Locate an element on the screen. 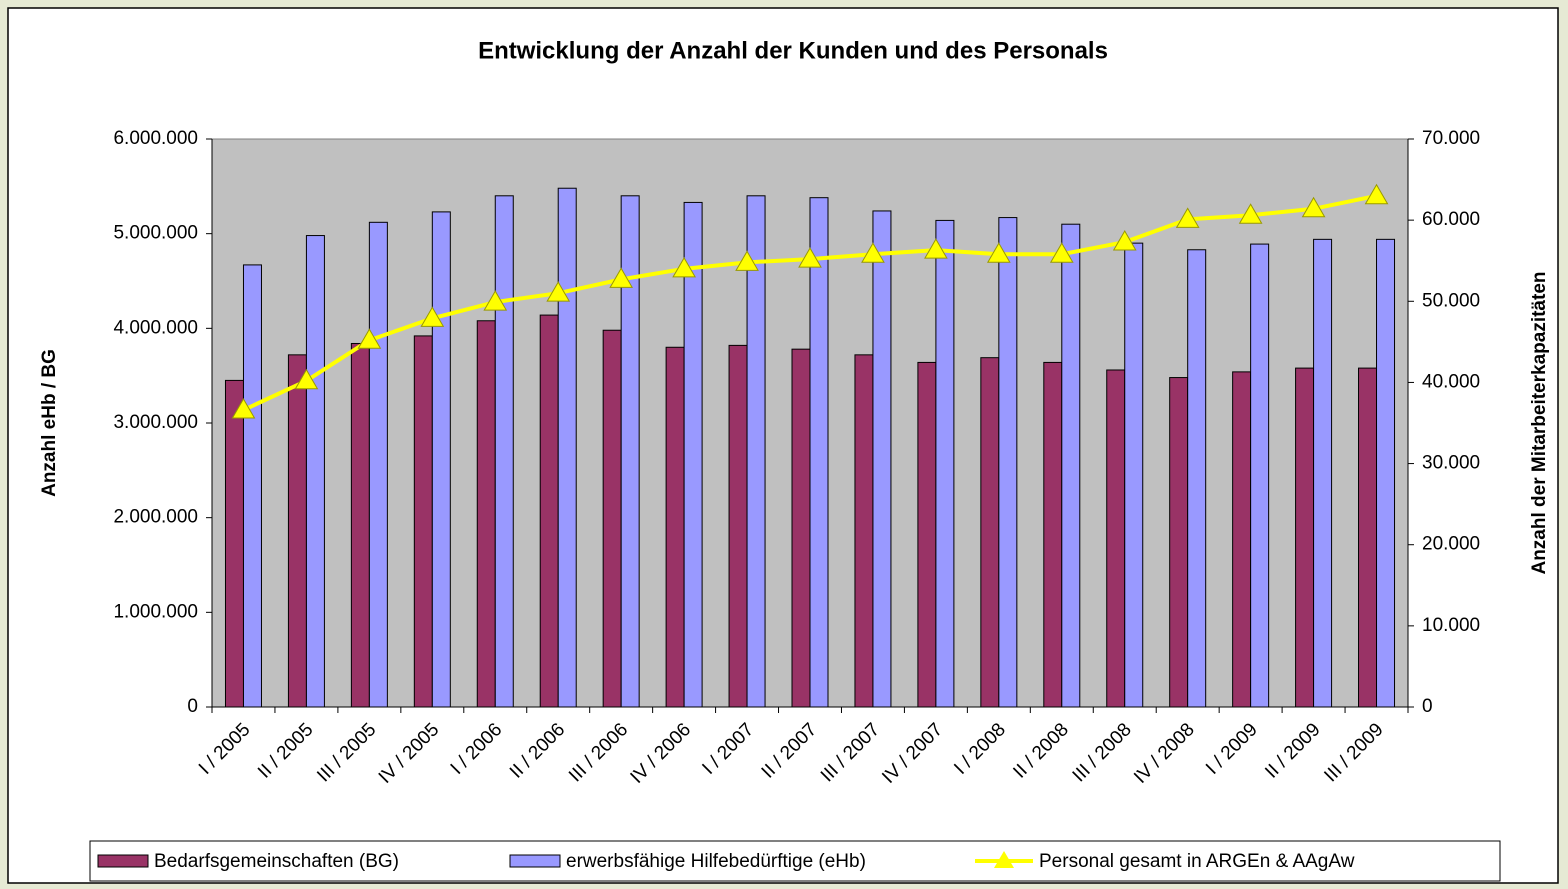  y2-axis-label: Anzahl der Mitarbeiterkapazitäten is located at coordinates (1539, 422).